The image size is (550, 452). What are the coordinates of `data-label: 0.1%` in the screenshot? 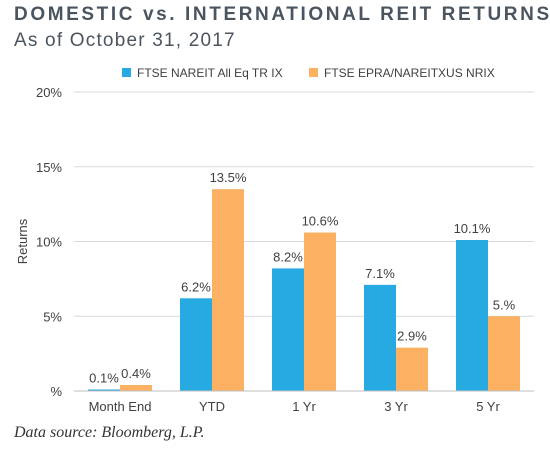 It's located at (104, 378).